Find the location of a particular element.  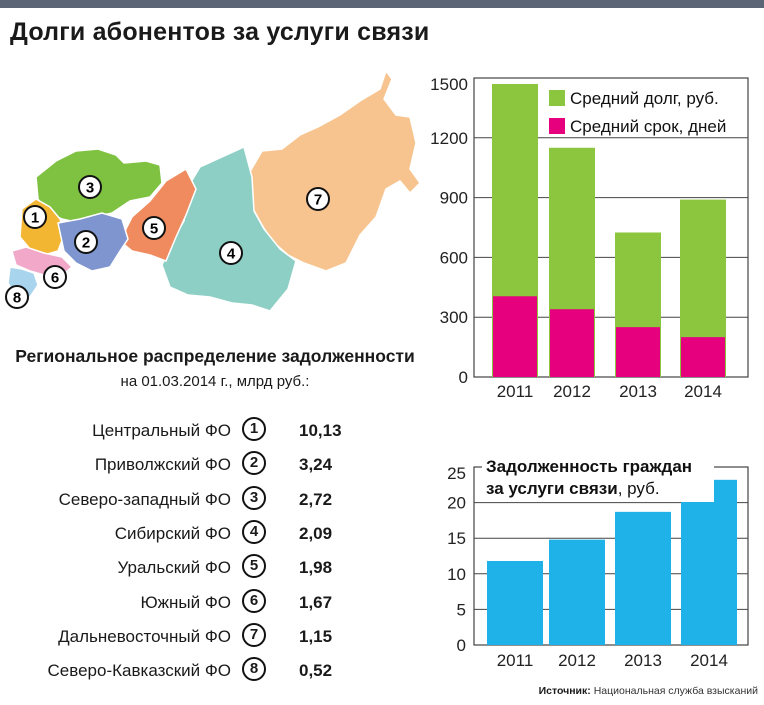

region-name: Сибирский ФО is located at coordinates (172, 533).